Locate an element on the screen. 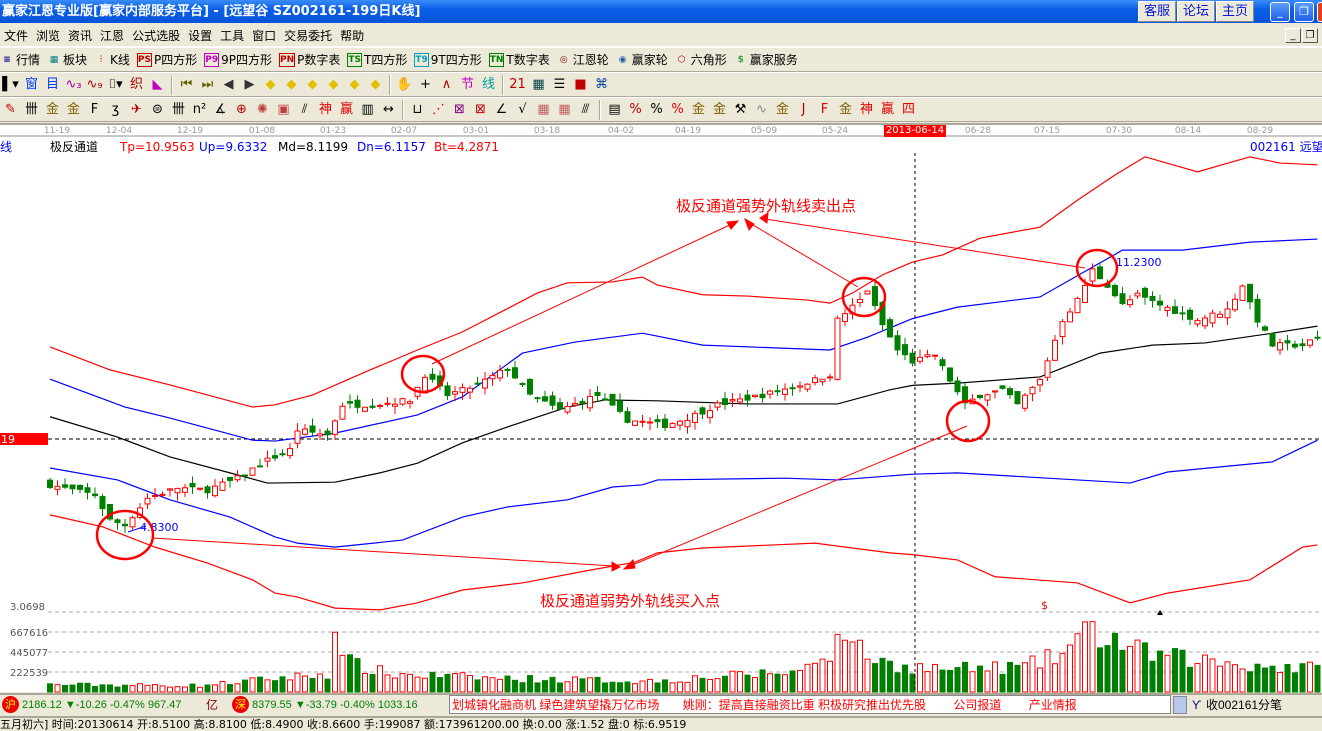 This screenshot has height=731, width=1322. network-icon: ⌘ is located at coordinates (601, 84).